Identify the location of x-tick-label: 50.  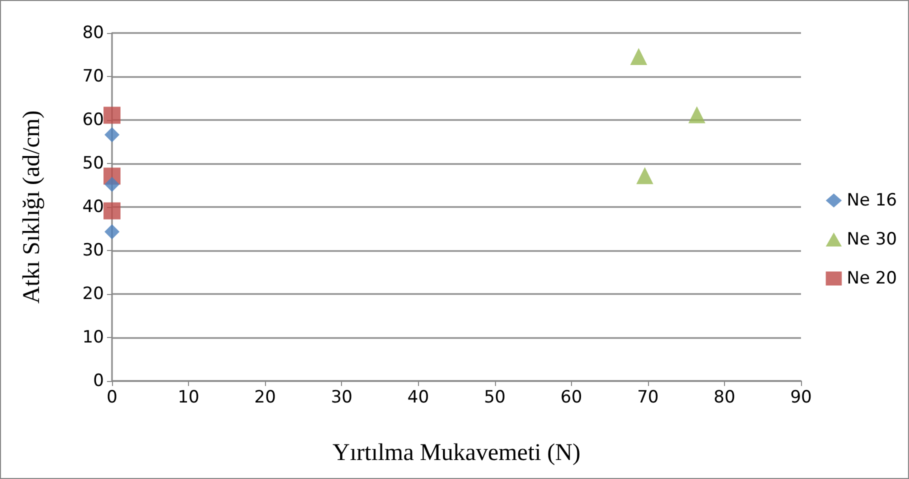
(495, 398).